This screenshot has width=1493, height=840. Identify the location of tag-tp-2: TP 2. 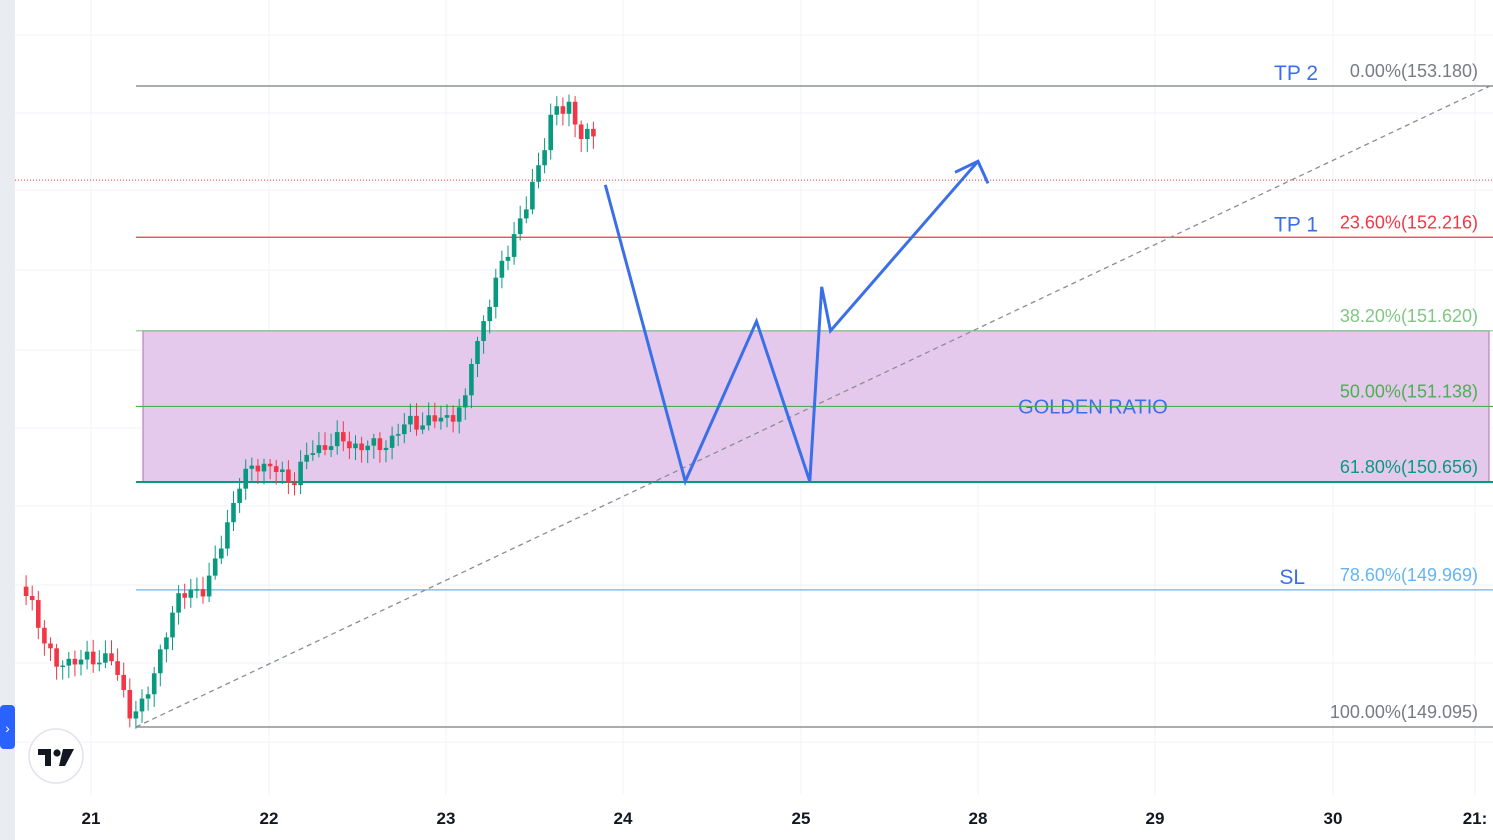
(1296, 73).